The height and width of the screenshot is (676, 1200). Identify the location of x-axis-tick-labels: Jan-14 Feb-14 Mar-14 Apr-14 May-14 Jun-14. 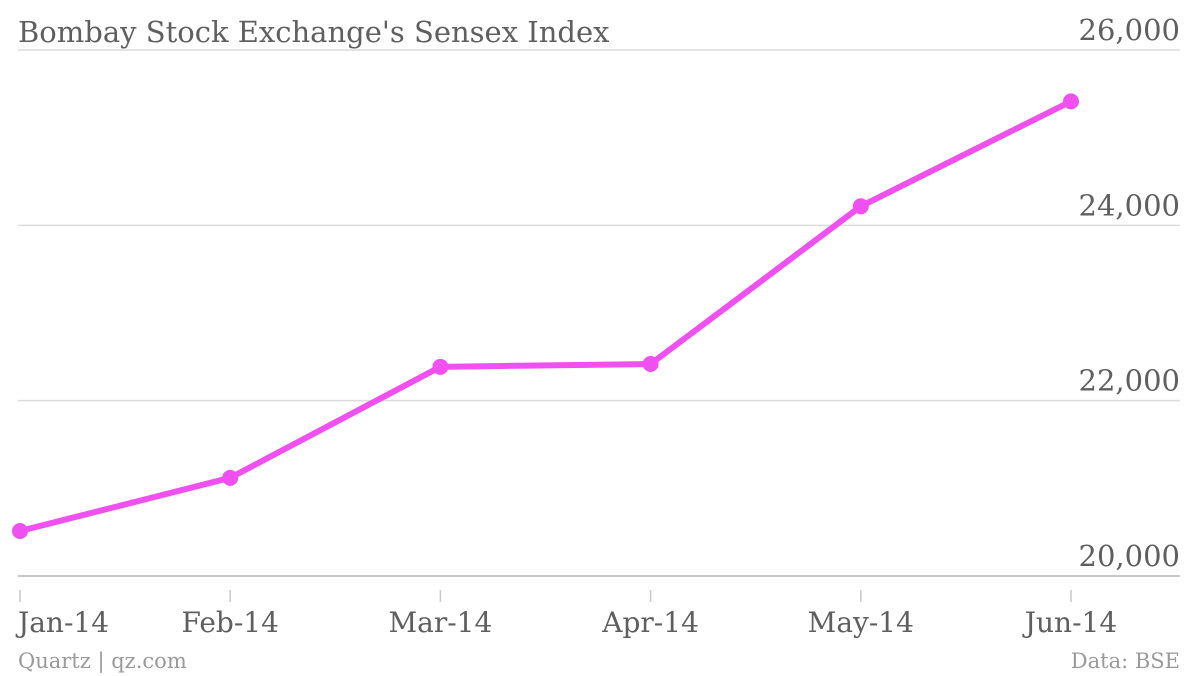
(566, 614).